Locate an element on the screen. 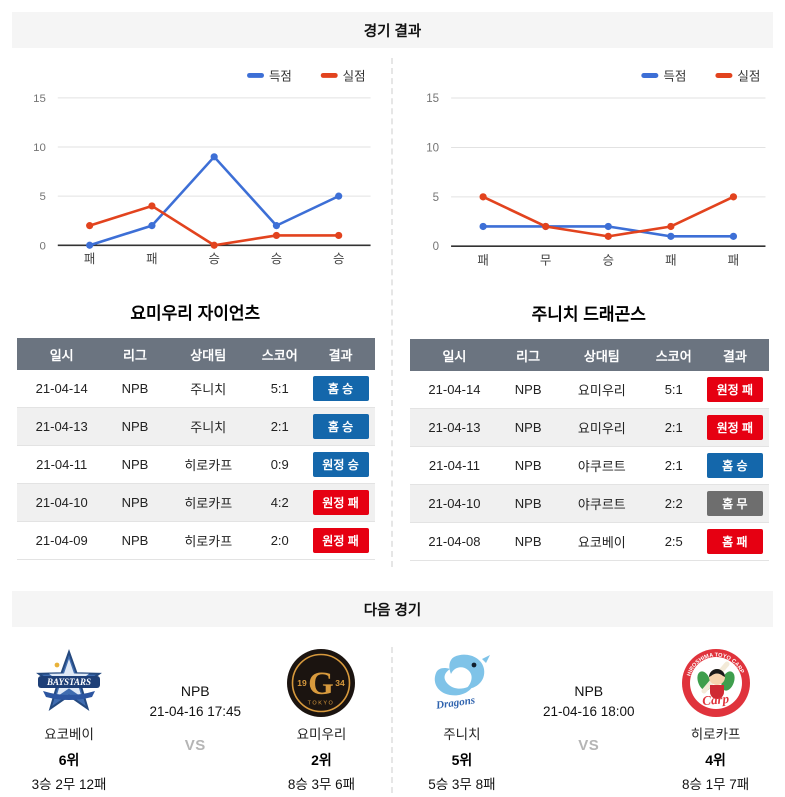 The height and width of the screenshot is (797, 785). match-result-cell: 홈 패 is located at coordinates (735, 542).